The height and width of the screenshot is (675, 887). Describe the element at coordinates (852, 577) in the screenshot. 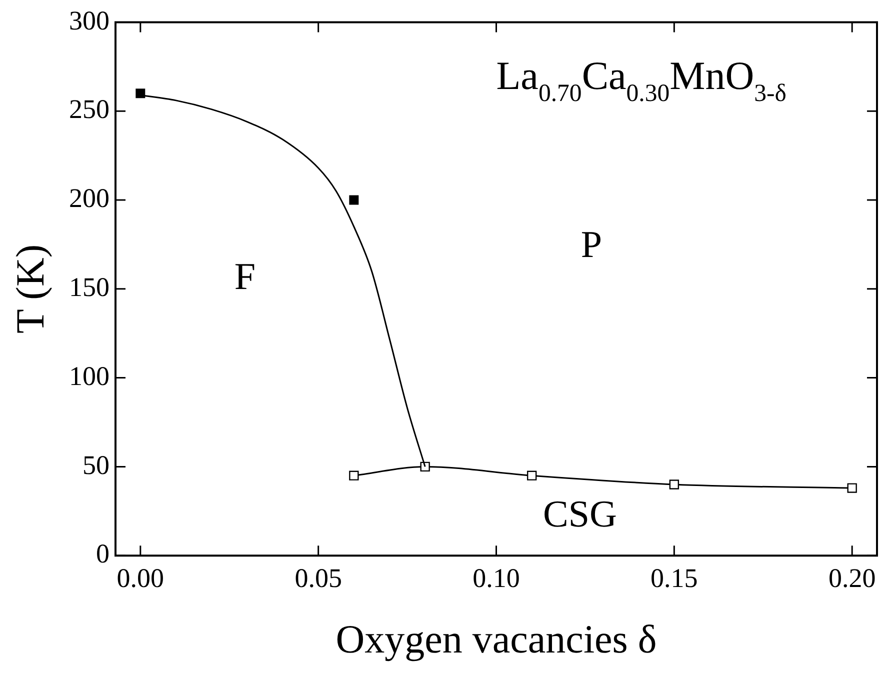

I see `x-tick-label: 0.20` at that location.